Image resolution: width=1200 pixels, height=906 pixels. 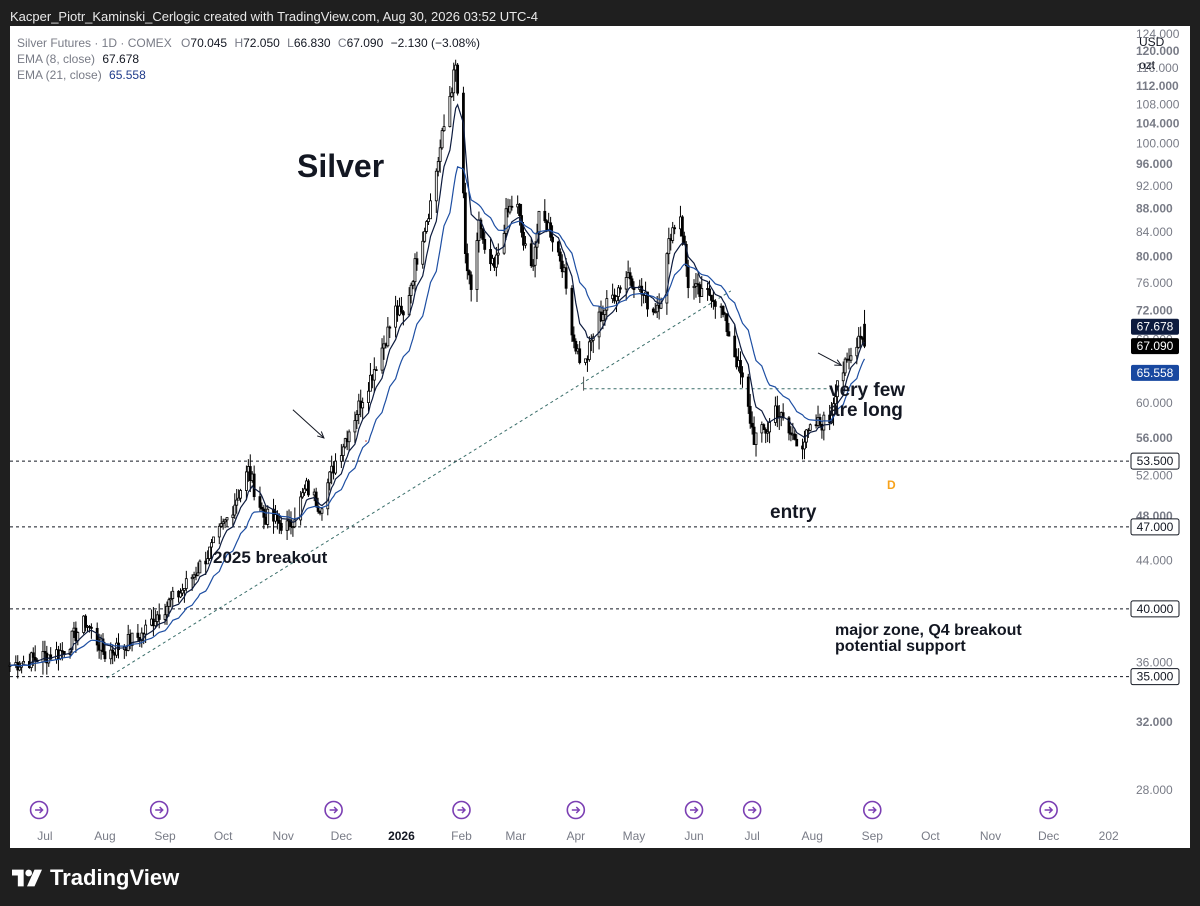 I want to click on price-badge, so click(x=1155, y=326).